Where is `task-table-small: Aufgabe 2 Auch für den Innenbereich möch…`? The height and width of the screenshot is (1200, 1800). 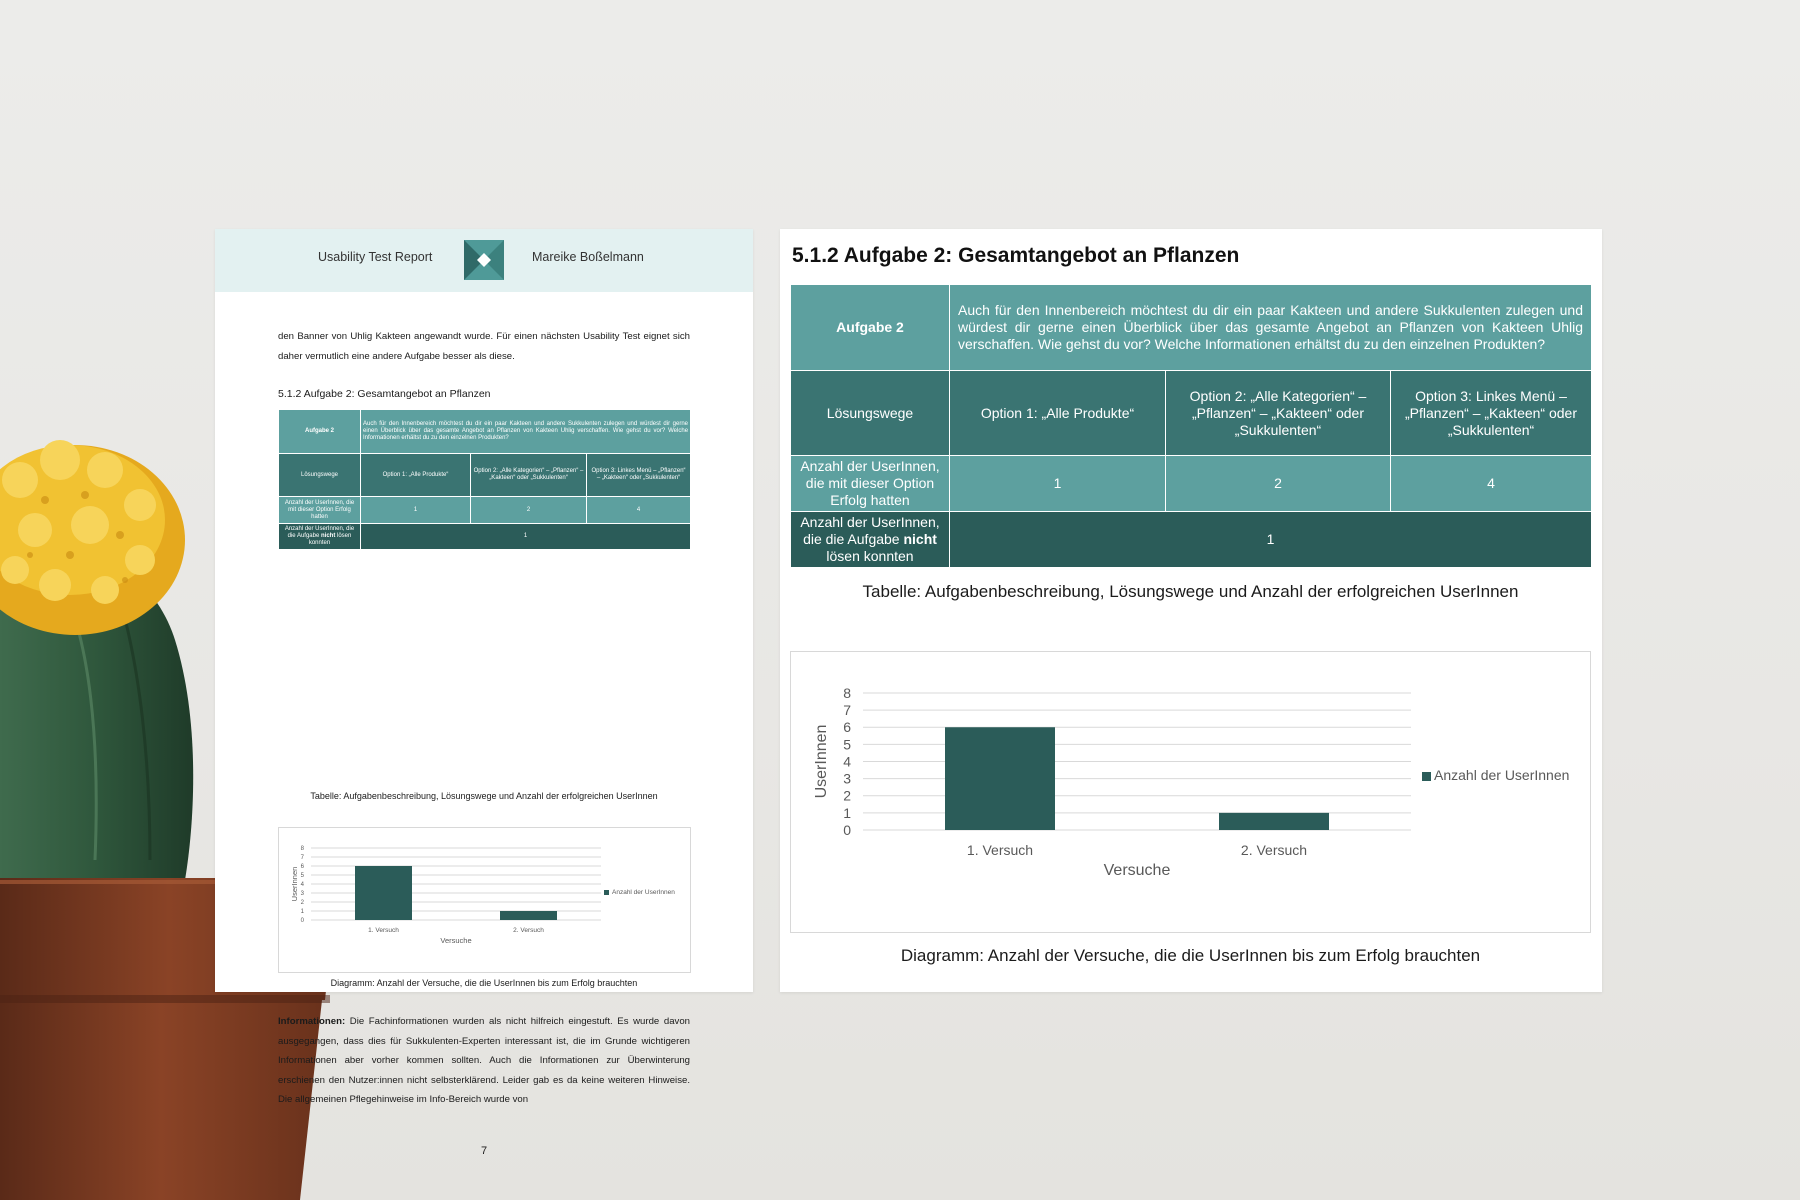 task-table-small: Aufgabe 2 Auch für den Innenbereich möch… is located at coordinates (485, 479).